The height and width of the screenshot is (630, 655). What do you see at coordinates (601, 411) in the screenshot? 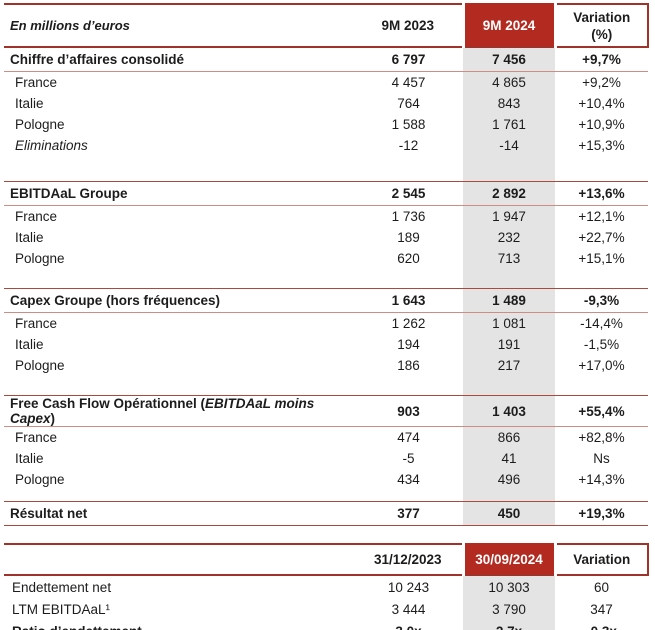
I see `value-variation: +55,4%` at bounding box center [601, 411].